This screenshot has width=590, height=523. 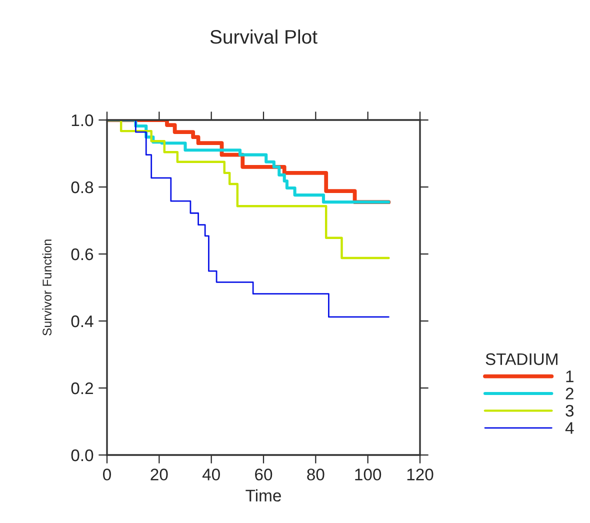 What do you see at coordinates (263, 474) in the screenshot?
I see `x-tick-label: 60` at bounding box center [263, 474].